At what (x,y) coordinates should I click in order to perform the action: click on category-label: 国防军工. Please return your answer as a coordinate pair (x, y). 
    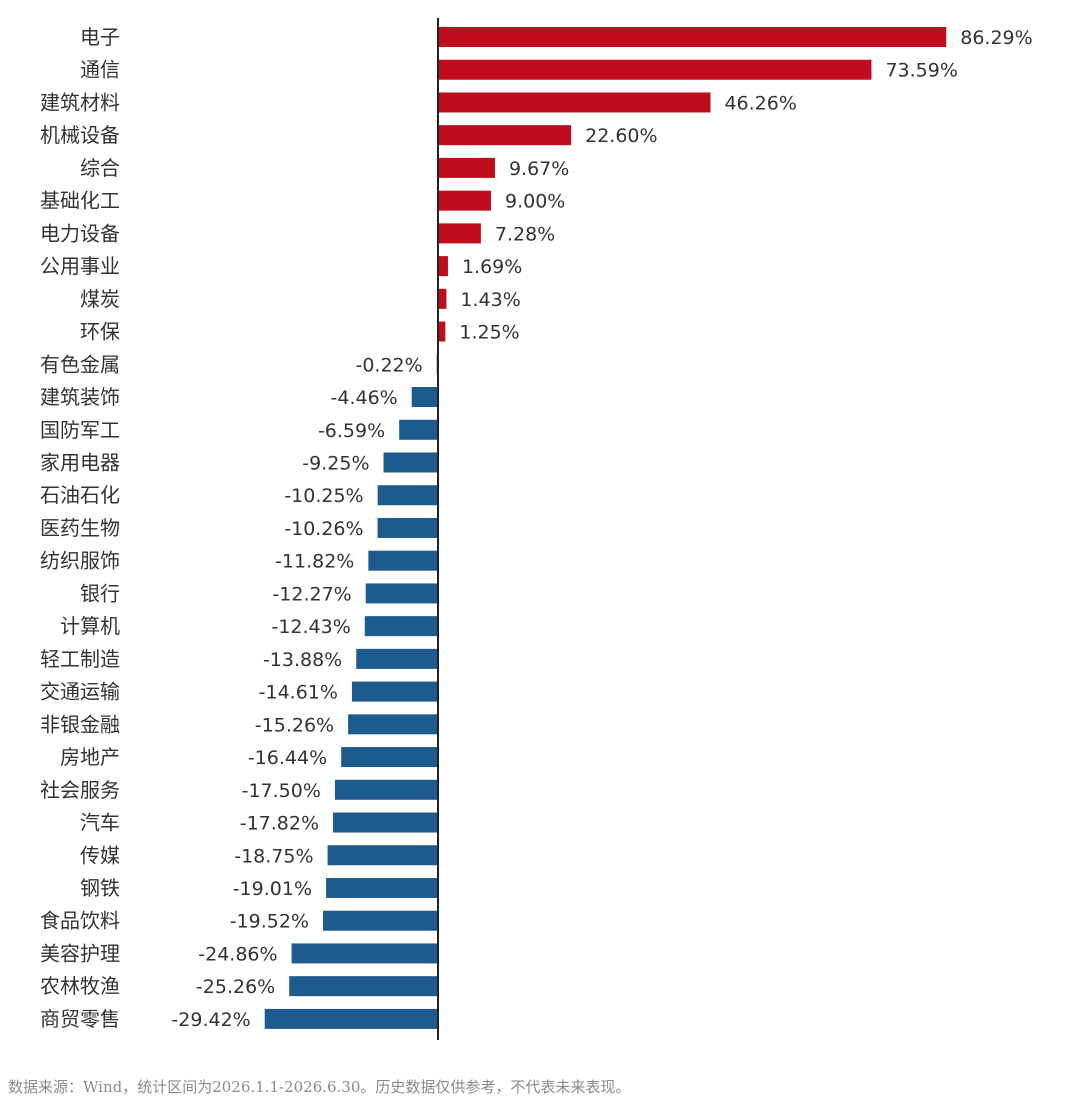
    Looking at the image, I should click on (80, 430).